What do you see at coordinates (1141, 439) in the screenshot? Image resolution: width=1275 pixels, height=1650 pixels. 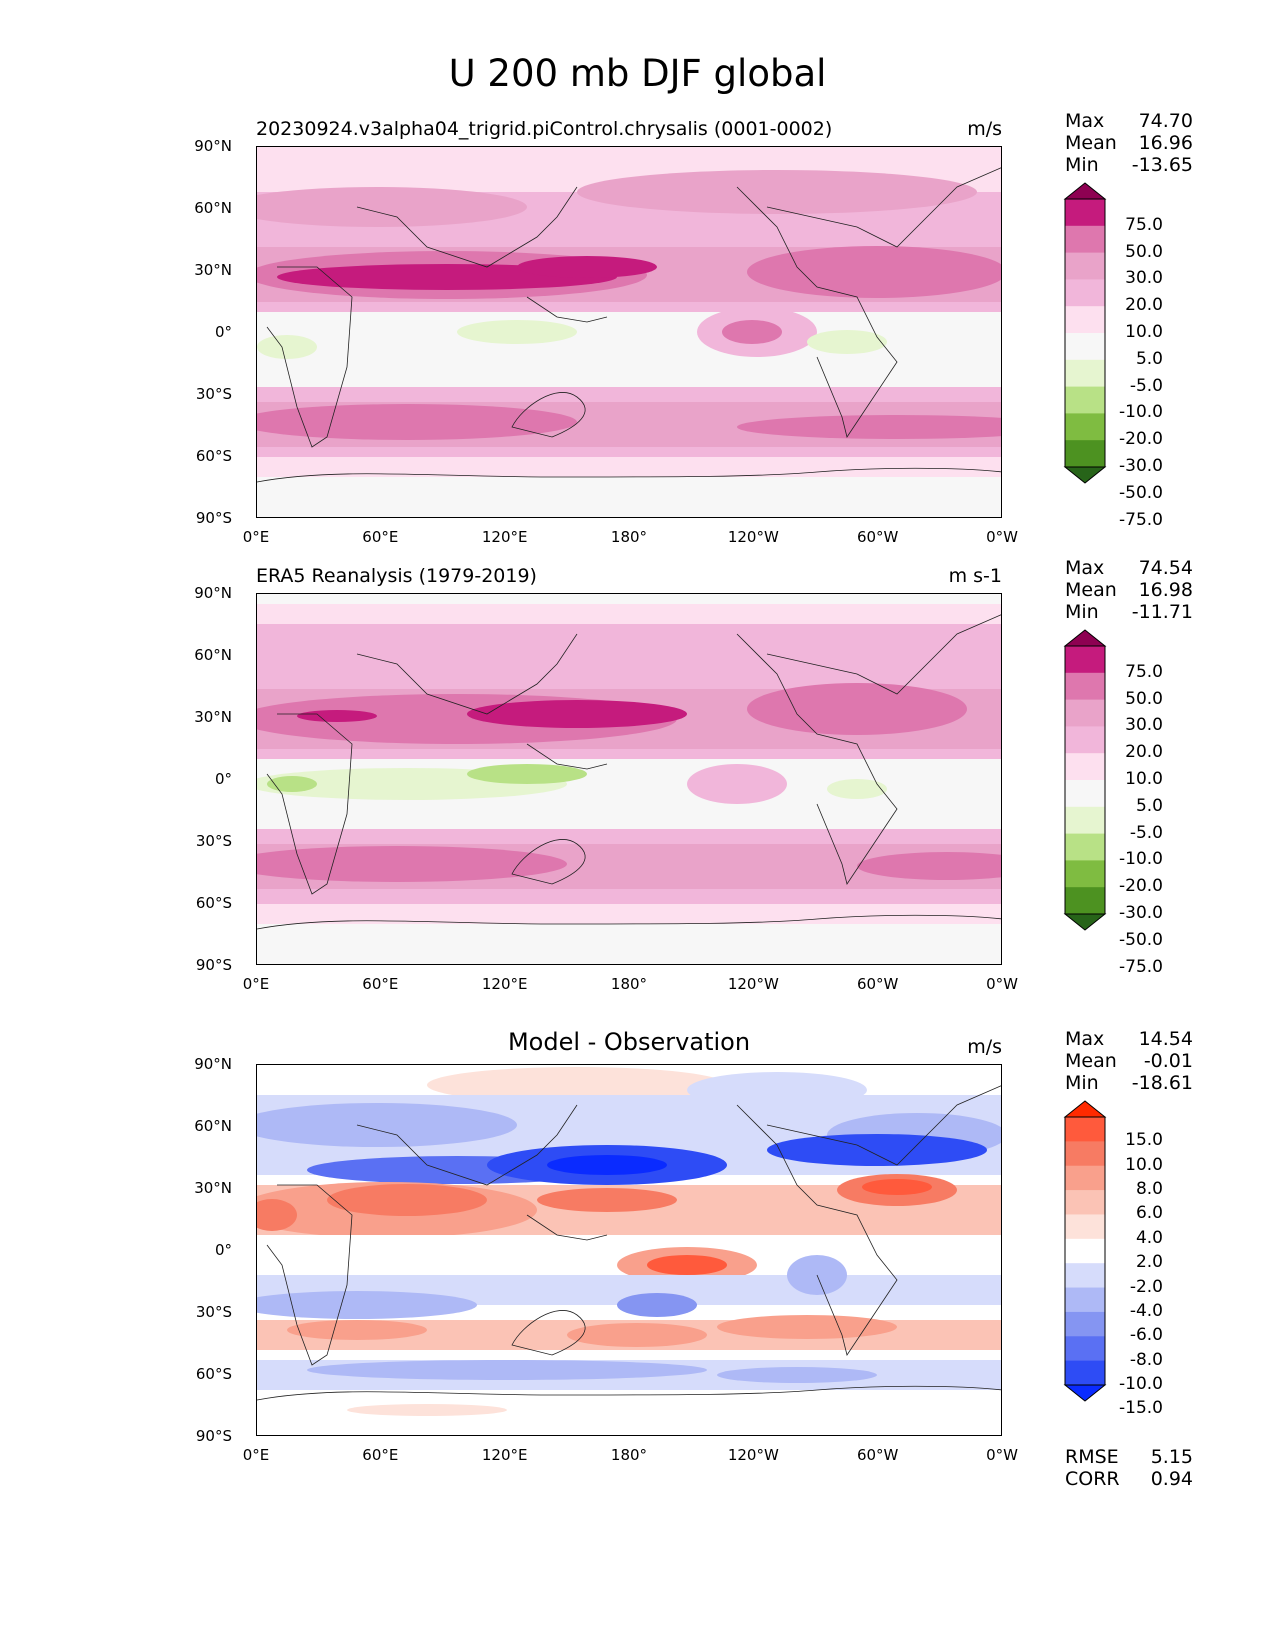 I see `colorbar-label: -20.0` at bounding box center [1141, 439].